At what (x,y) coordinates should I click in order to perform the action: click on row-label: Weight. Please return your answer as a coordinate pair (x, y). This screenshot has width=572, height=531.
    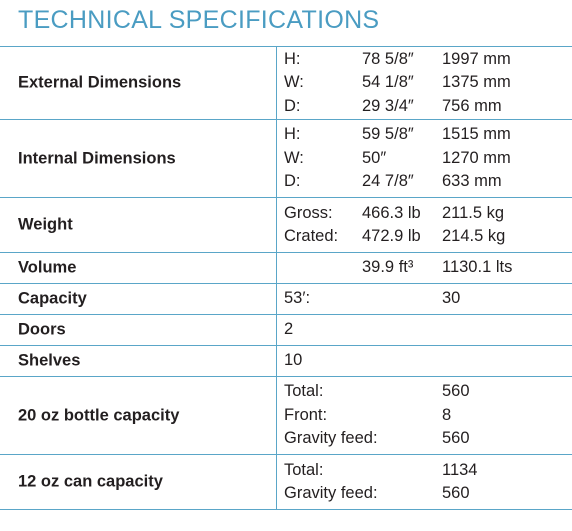
    Looking at the image, I should click on (45, 224).